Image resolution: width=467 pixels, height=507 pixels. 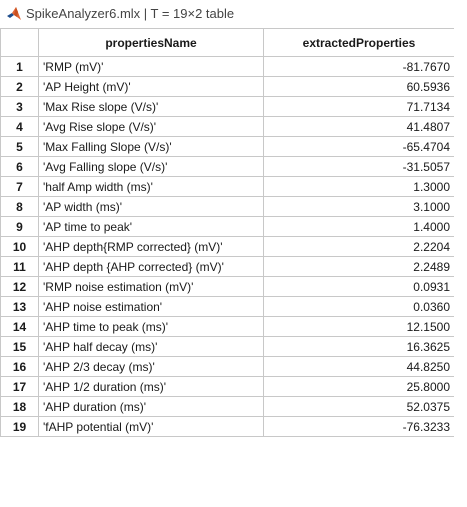 What do you see at coordinates (19, 186) in the screenshot?
I see `row-number-cell: 7` at bounding box center [19, 186].